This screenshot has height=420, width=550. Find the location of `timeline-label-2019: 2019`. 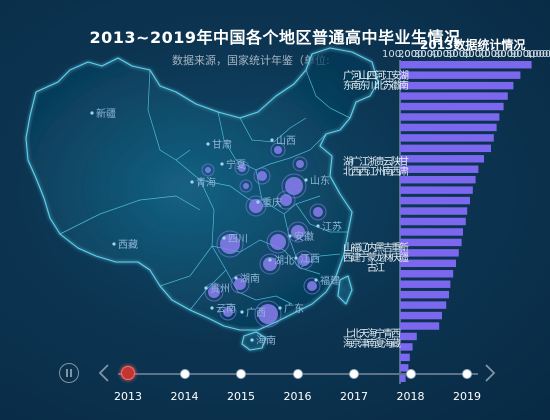

timeline-label-2019: 2019 is located at coordinates (467, 396).